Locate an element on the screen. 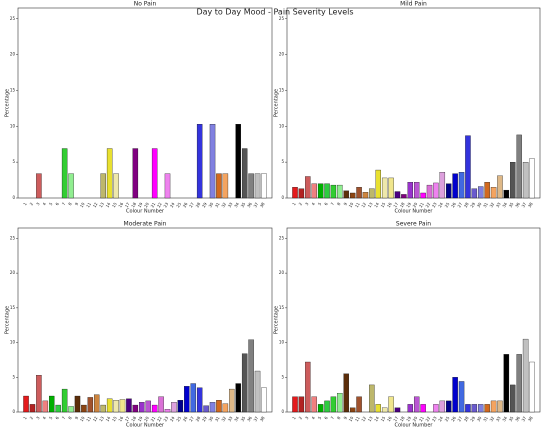 The height and width of the screenshot is (429, 550). x-tick-label: 17 is located at coordinates (127, 204).